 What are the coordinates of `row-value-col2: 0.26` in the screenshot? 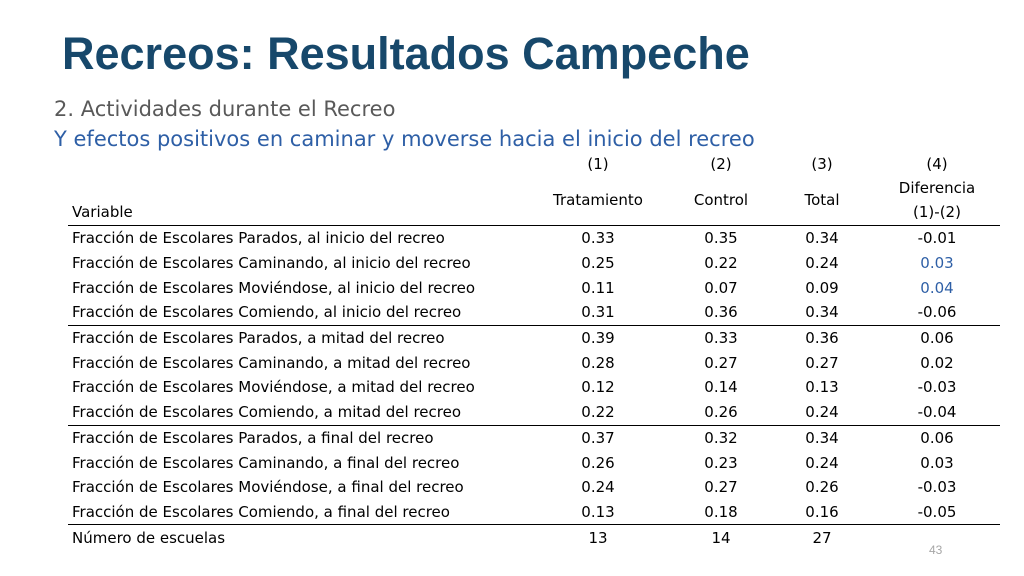 It's located at (721, 412).